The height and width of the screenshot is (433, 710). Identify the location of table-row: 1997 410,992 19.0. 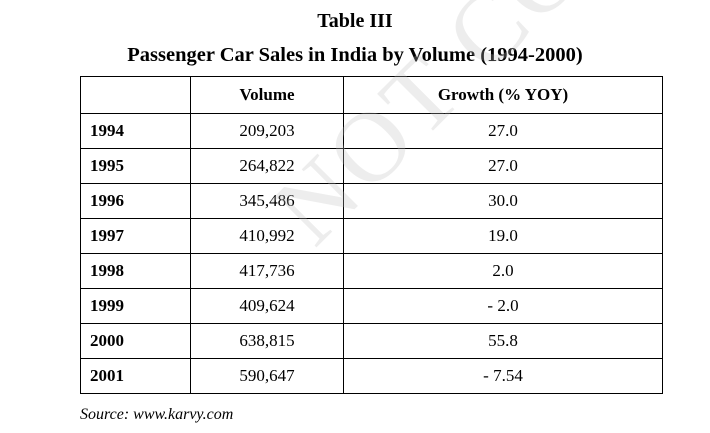
(371, 236).